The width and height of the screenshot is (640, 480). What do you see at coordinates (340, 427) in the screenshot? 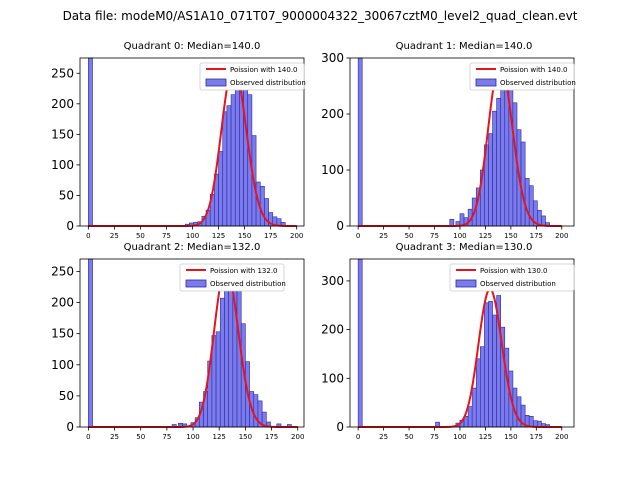
I see `quadrant-3-ytick-label: 0` at bounding box center [340, 427].